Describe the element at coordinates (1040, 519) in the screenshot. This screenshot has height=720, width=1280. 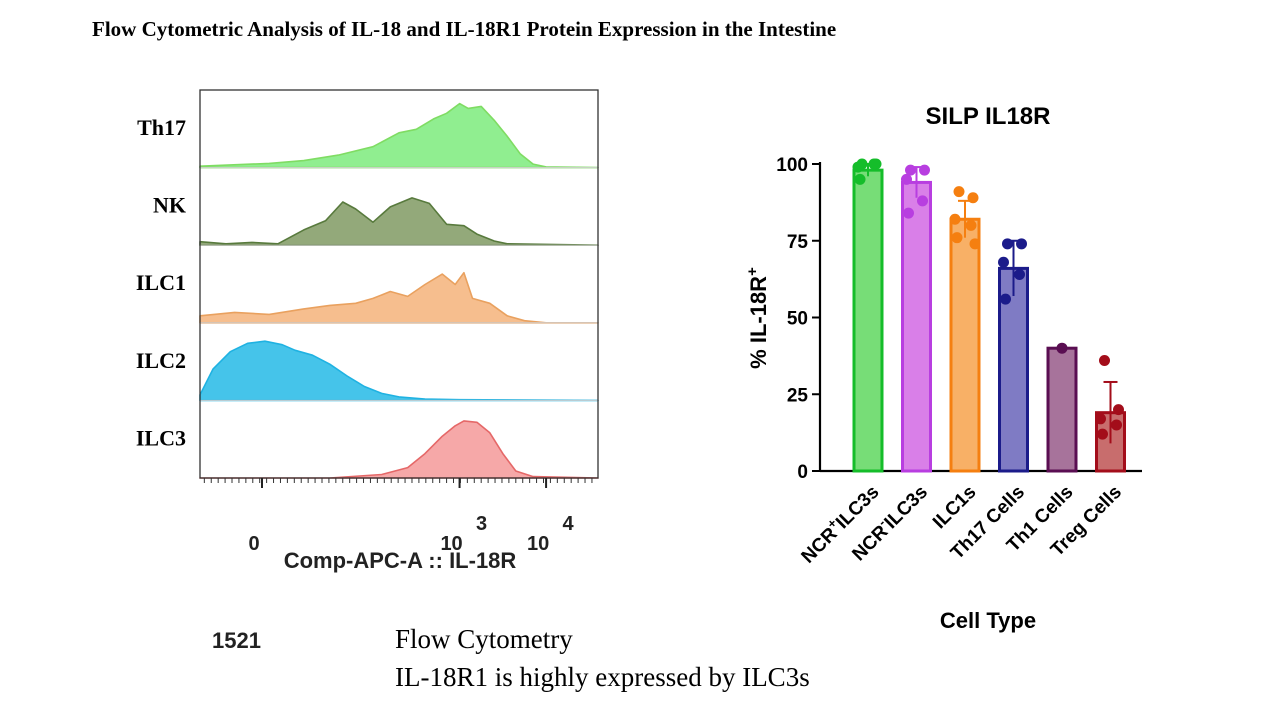
I see `bar-category-label: Th1 Cells` at that location.